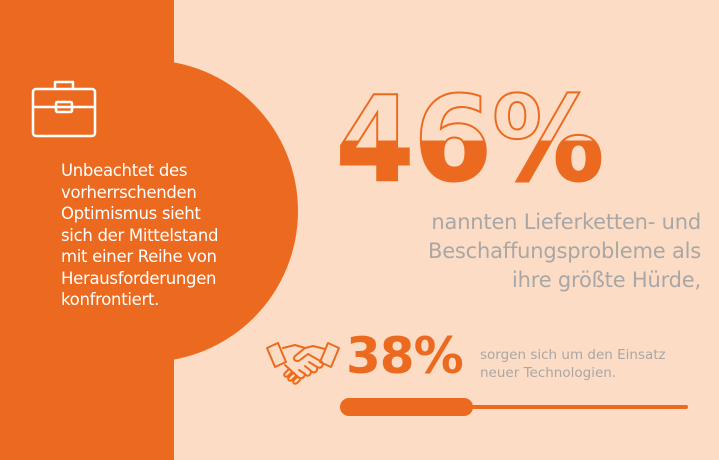  What do you see at coordinates (548, 373) in the screenshot?
I see `stat-38-line: neuer Technologien.` at bounding box center [548, 373].